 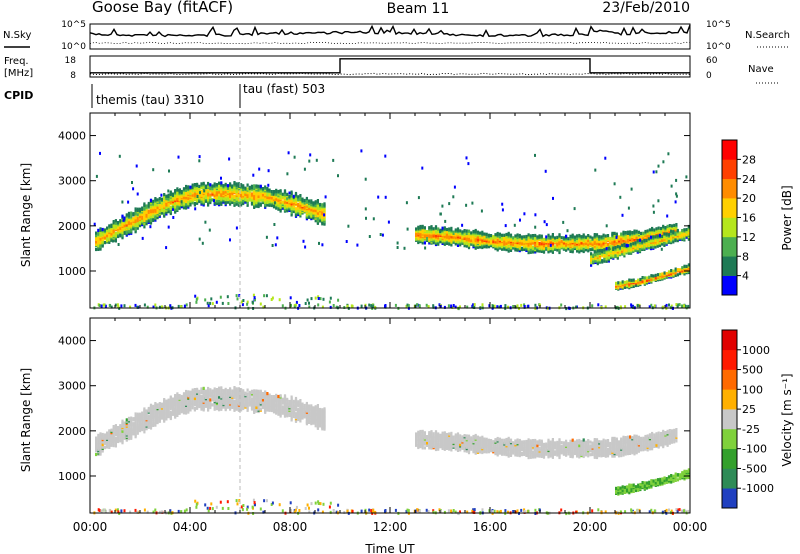 What do you see at coordinates (749, 218) in the screenshot?
I see `power-colorbar-tick-label: 16` at bounding box center [749, 218].